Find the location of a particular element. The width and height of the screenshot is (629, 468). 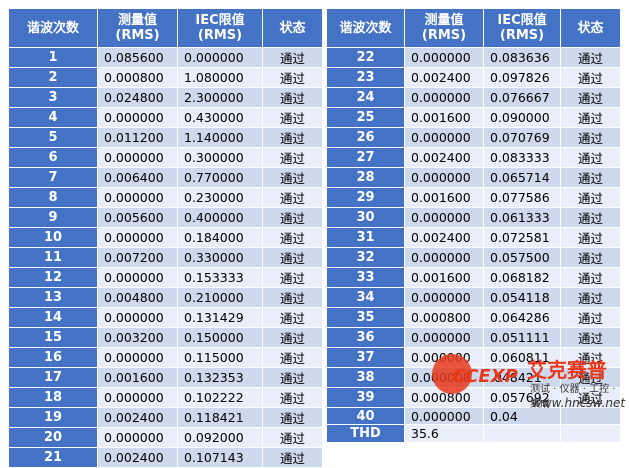

harmonic-order: 25 is located at coordinates (365, 117).